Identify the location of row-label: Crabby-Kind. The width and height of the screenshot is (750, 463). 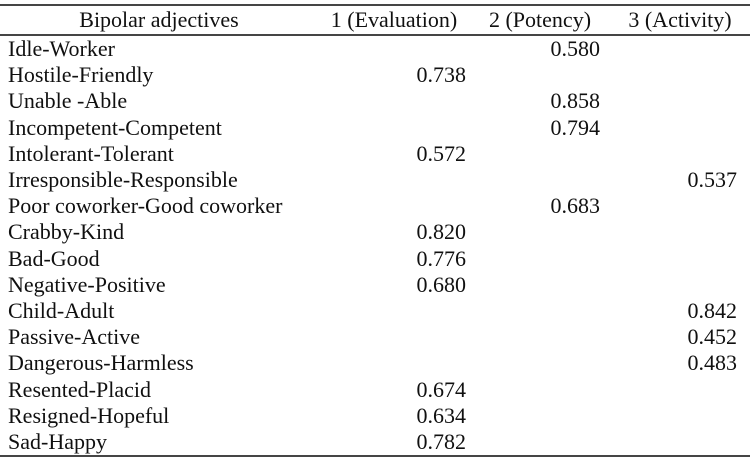
(66, 232).